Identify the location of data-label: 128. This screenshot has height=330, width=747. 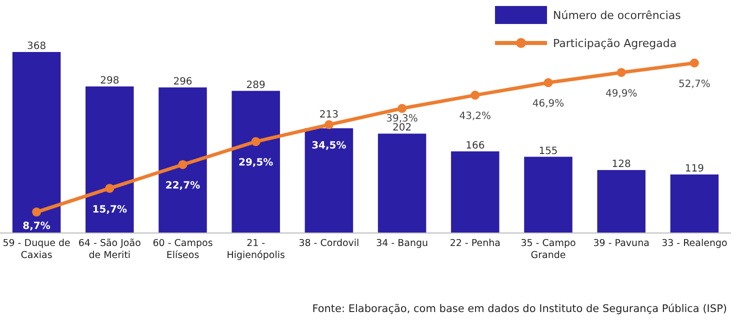
(621, 164).